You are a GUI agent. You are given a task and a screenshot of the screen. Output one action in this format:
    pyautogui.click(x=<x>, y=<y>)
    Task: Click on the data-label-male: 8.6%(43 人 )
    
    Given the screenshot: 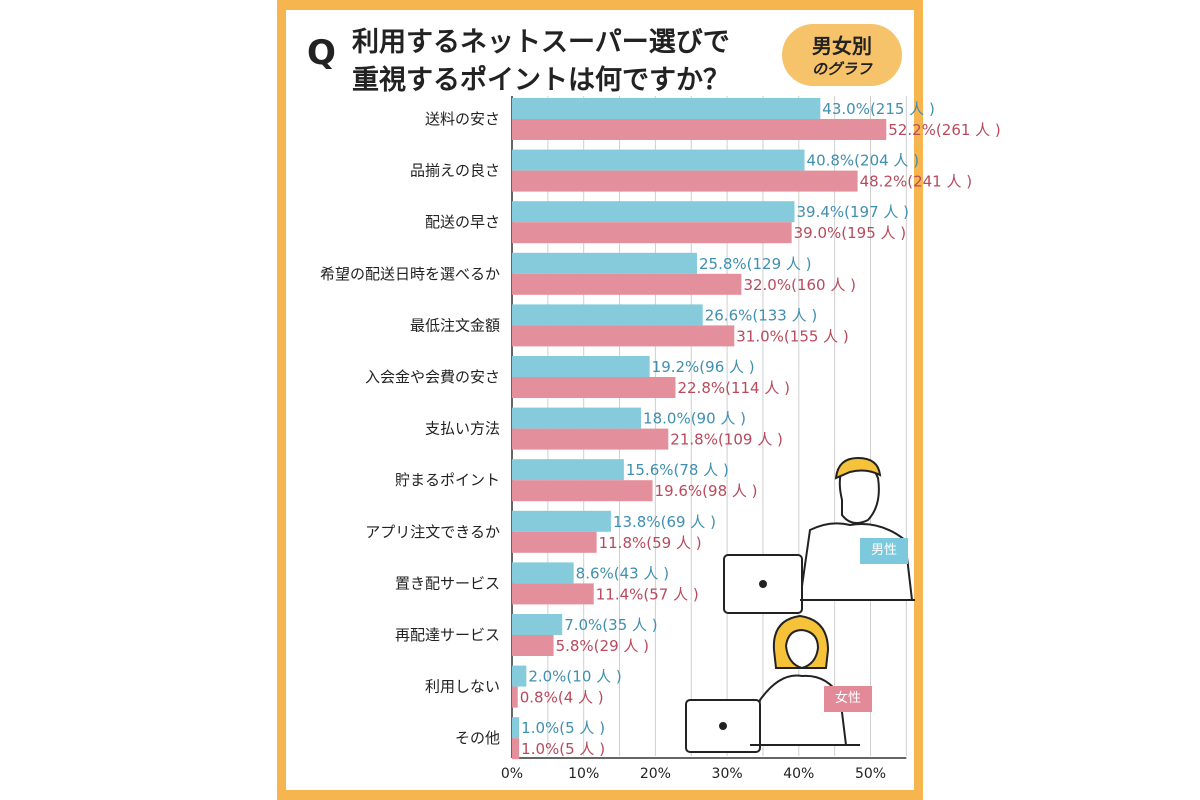 What is the action you would take?
    pyautogui.click(x=622, y=573)
    